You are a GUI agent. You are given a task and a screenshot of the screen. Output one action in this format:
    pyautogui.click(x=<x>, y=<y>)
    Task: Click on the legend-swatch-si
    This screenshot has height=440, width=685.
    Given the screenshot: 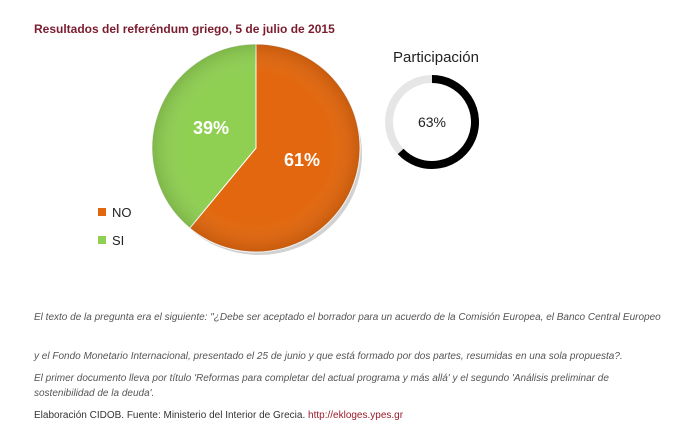 What is the action you would take?
    pyautogui.click(x=102, y=240)
    